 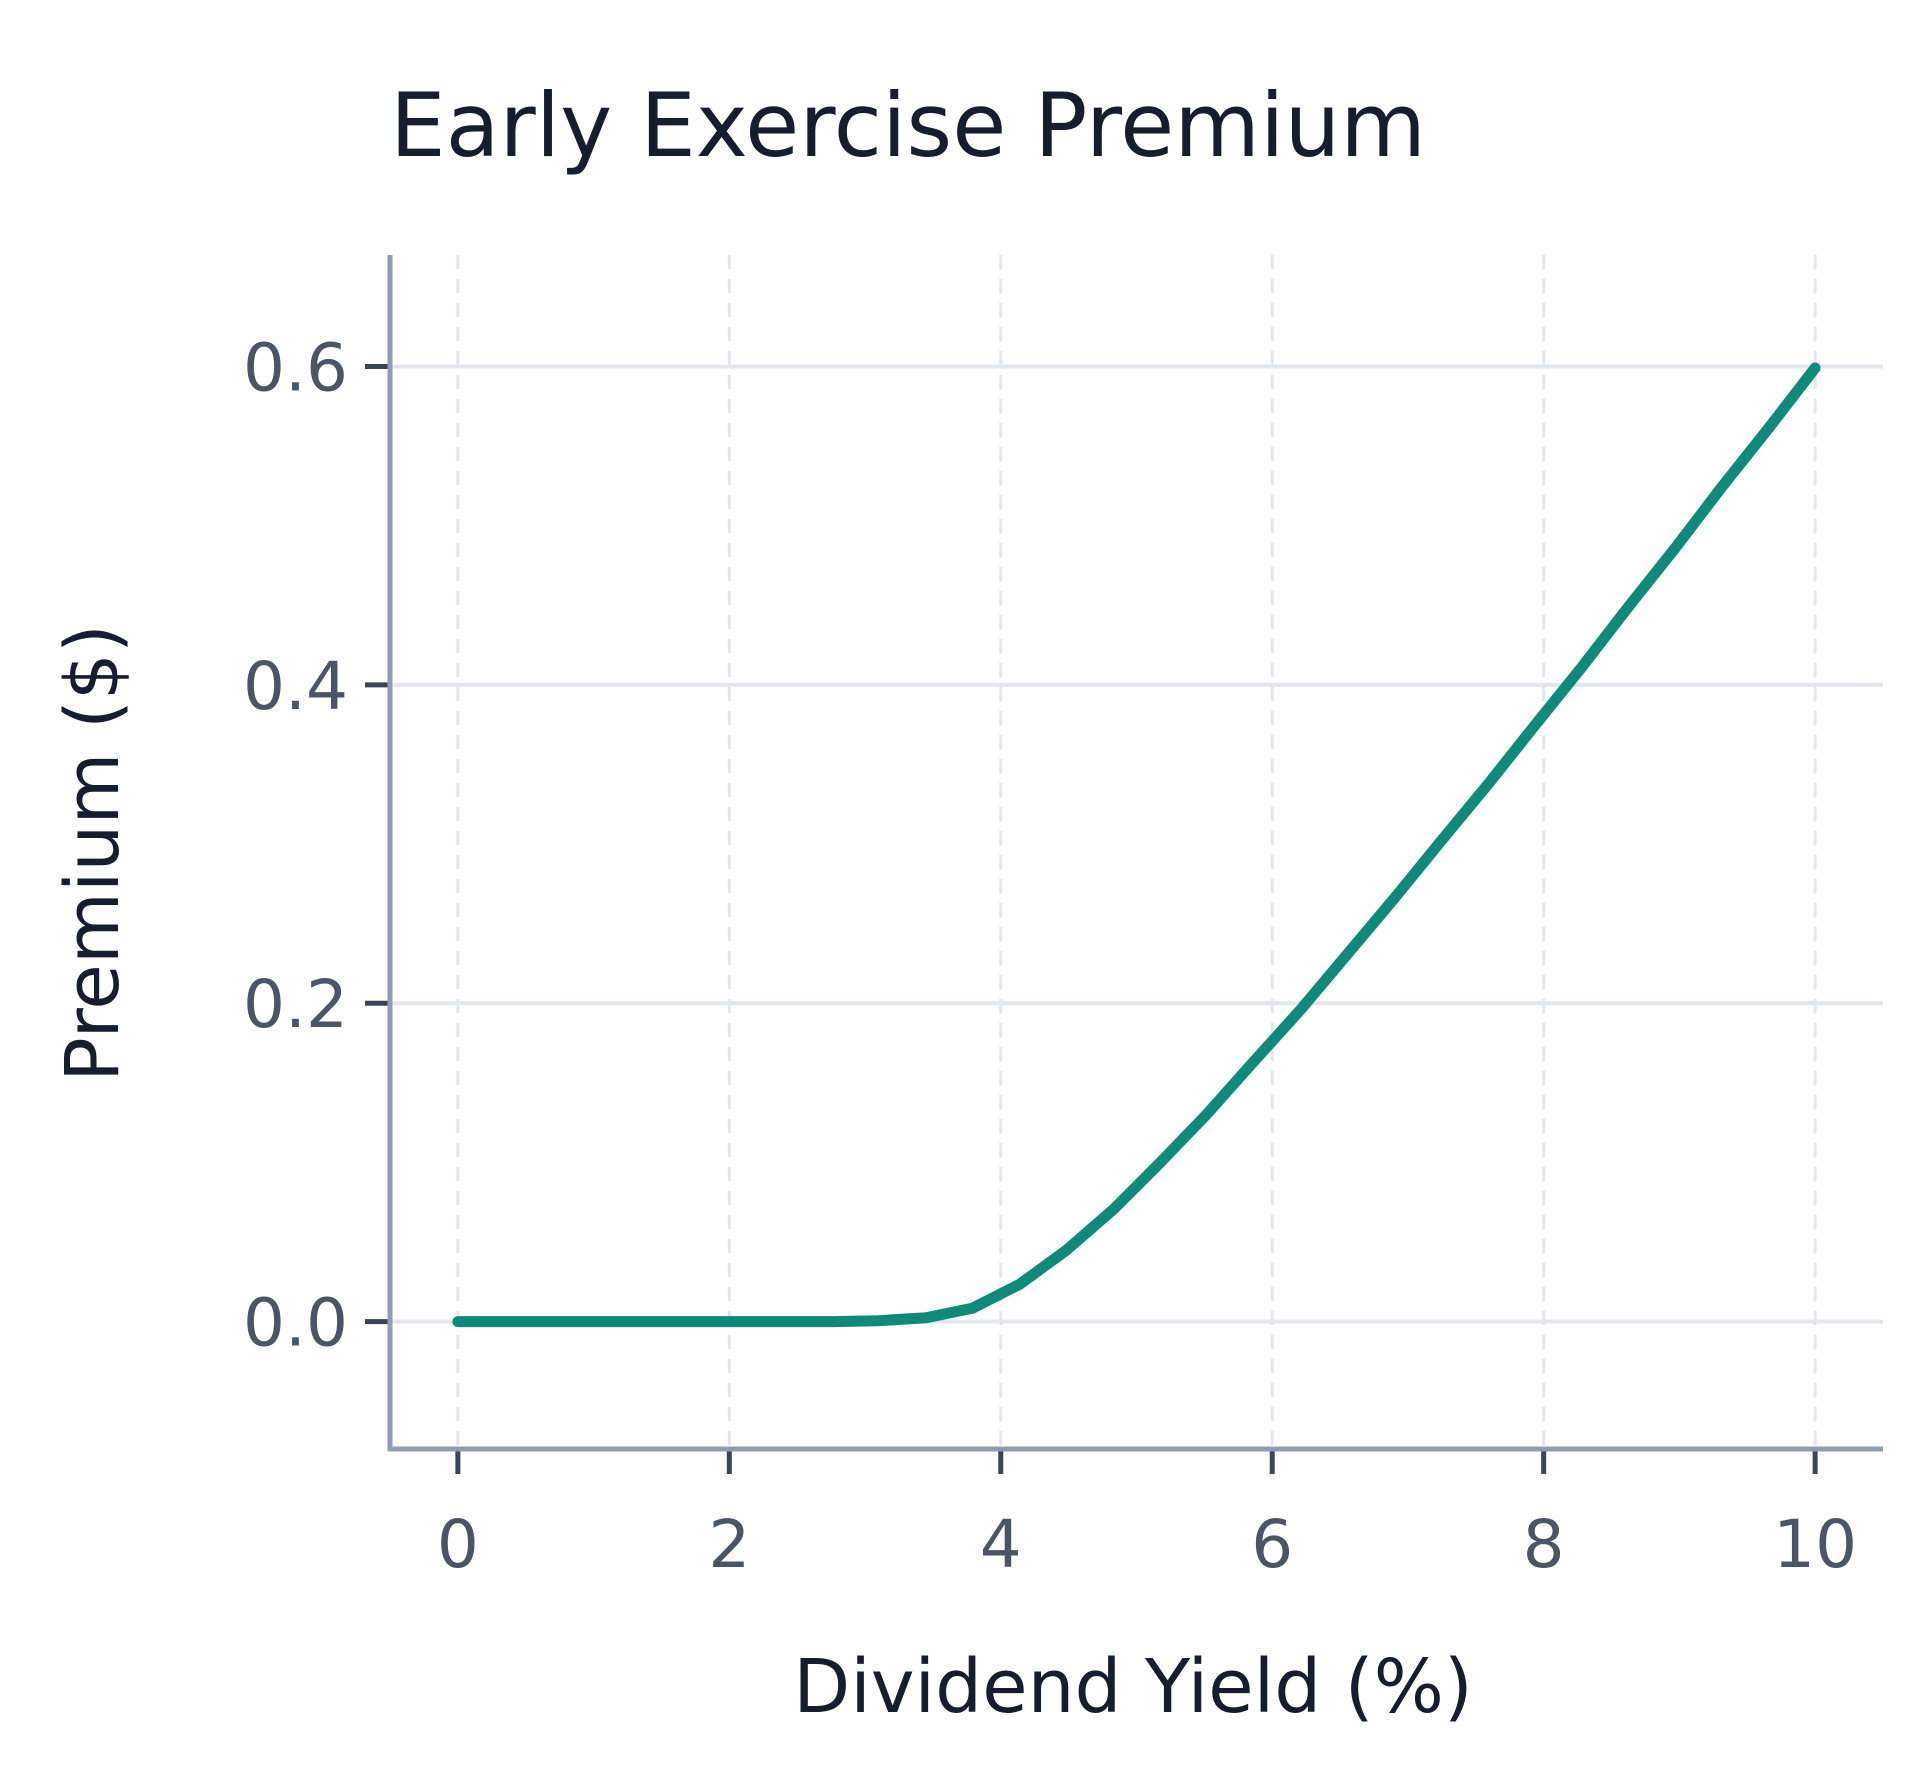 I want to click on x-tick-label: 0, so click(x=458, y=1544).